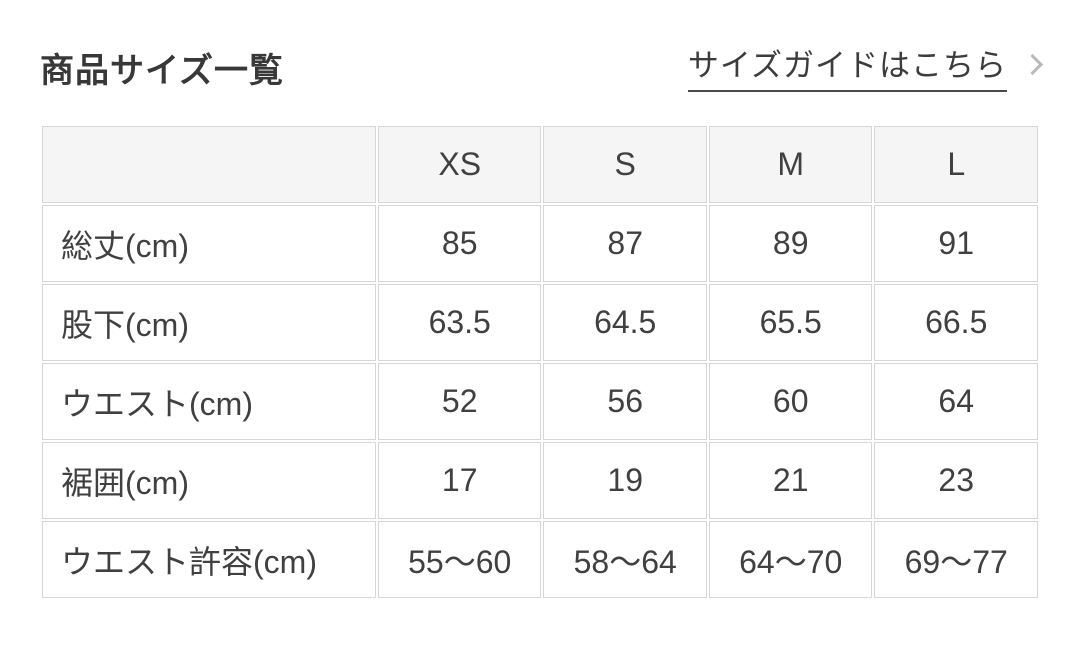 The height and width of the screenshot is (650, 1080). What do you see at coordinates (625, 401) in the screenshot?
I see `value-cell-s: 56` at bounding box center [625, 401].